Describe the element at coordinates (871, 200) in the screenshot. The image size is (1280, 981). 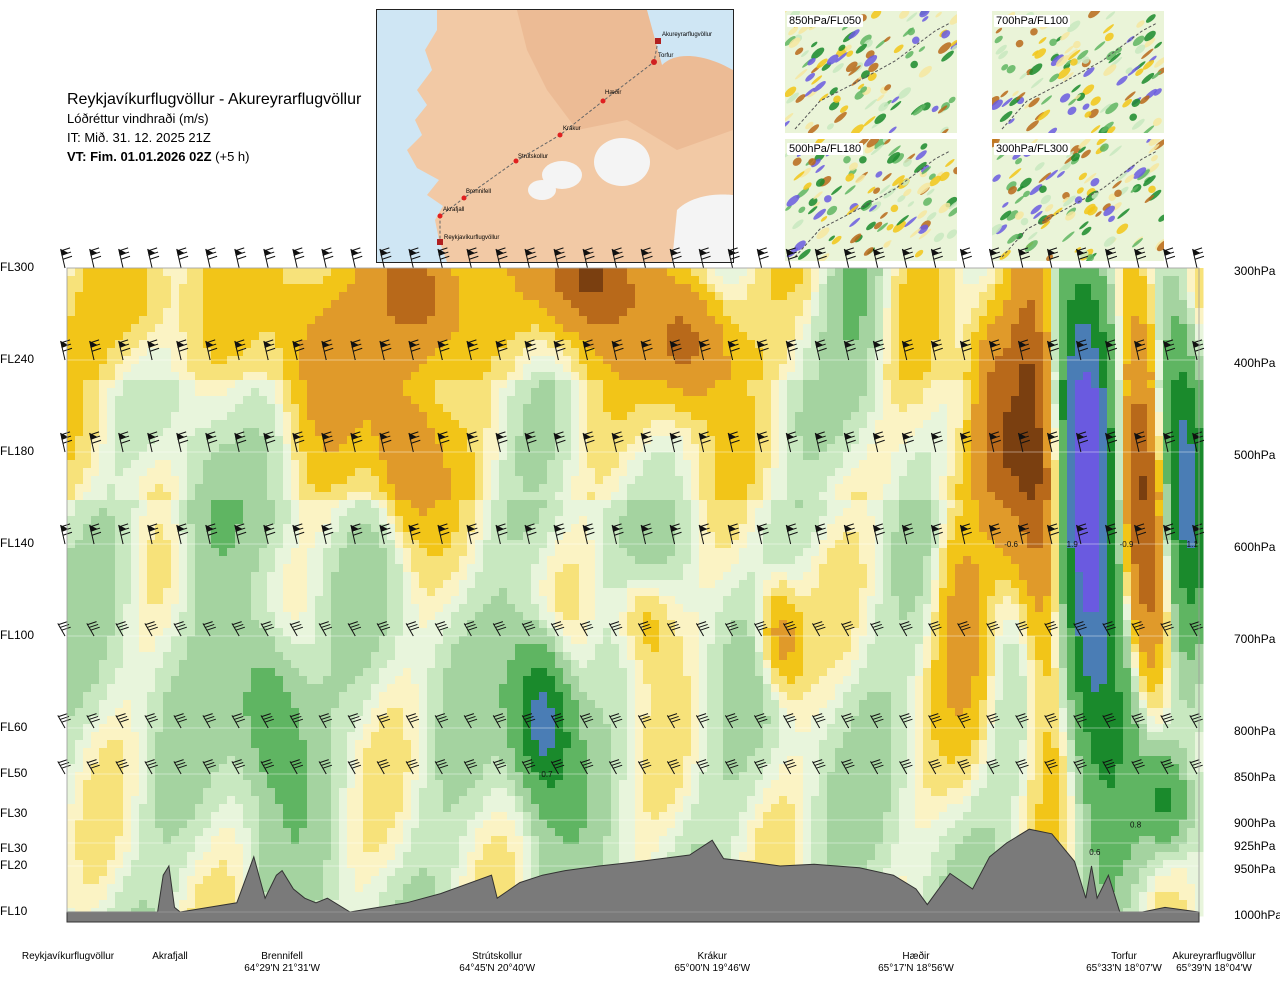
I see `inset-500hpa: 500hPa/FL180` at that location.